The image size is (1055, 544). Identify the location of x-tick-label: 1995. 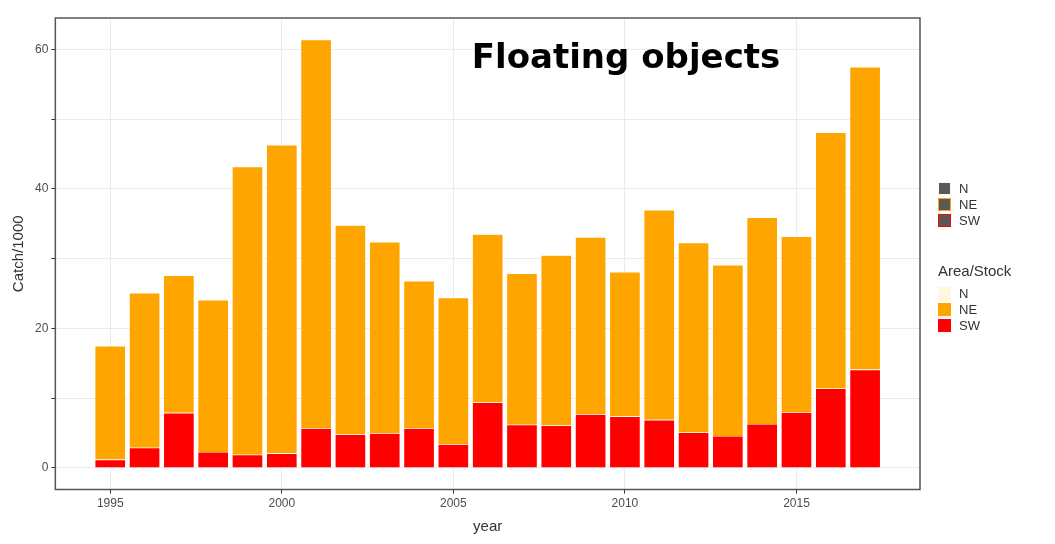
(110, 503).